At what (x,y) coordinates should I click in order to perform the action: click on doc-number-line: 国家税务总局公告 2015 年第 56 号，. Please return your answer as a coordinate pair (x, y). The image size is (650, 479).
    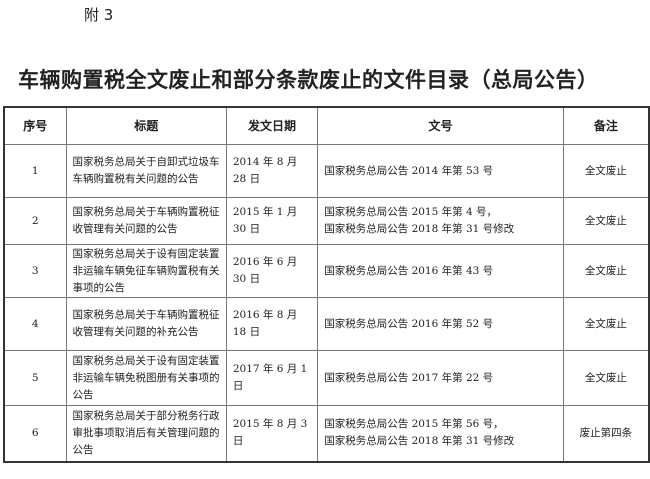
    Looking at the image, I should click on (414, 424).